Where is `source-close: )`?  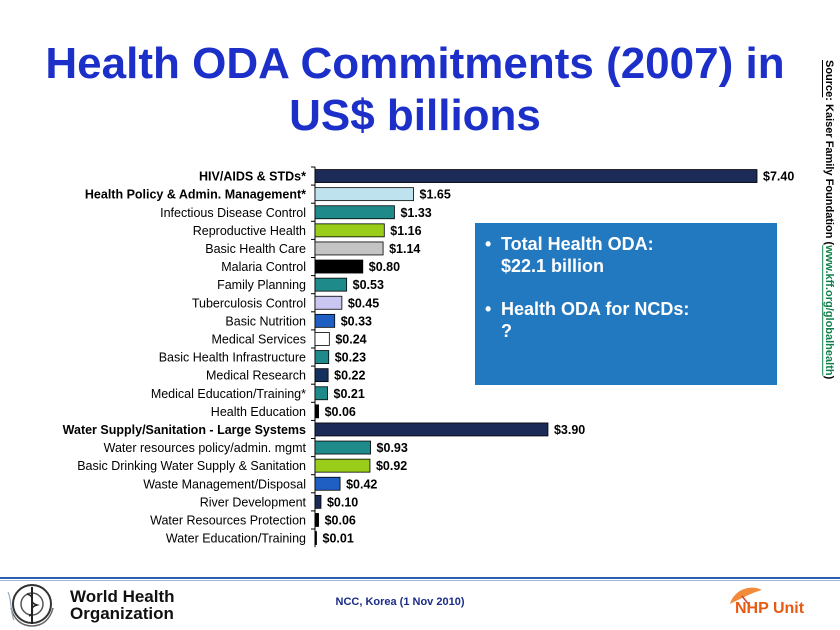
source-close: ) is located at coordinates (829, 377).